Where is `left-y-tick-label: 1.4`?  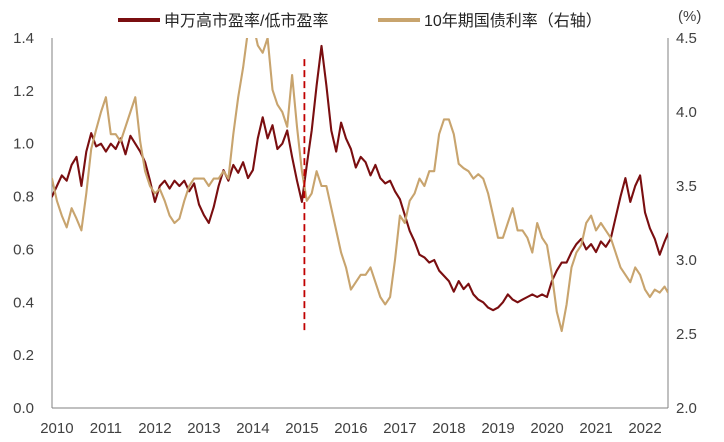 left-y-tick-label: 1.4 is located at coordinates (23, 38).